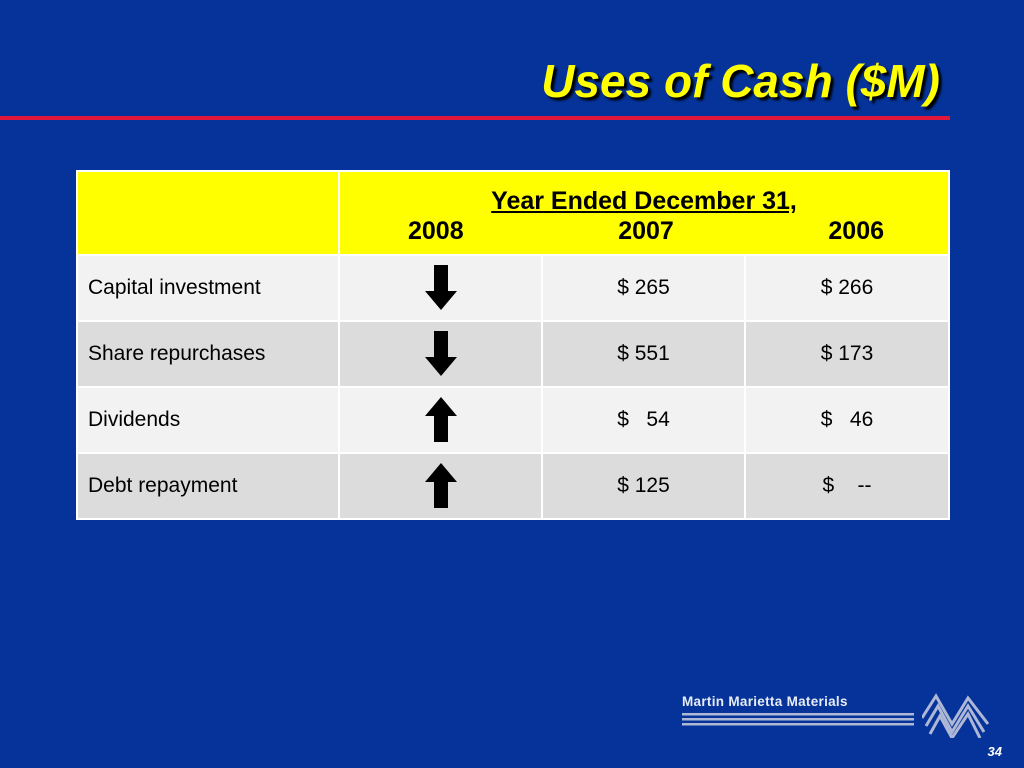  Describe the element at coordinates (208, 420) in the screenshot. I see `row-label: Dividends` at that location.